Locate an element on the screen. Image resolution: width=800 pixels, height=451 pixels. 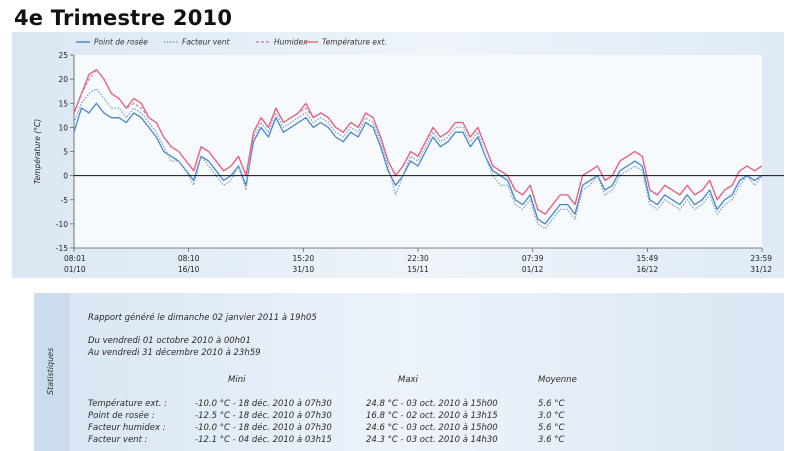
header-max: Maxi is located at coordinates (408, 380).